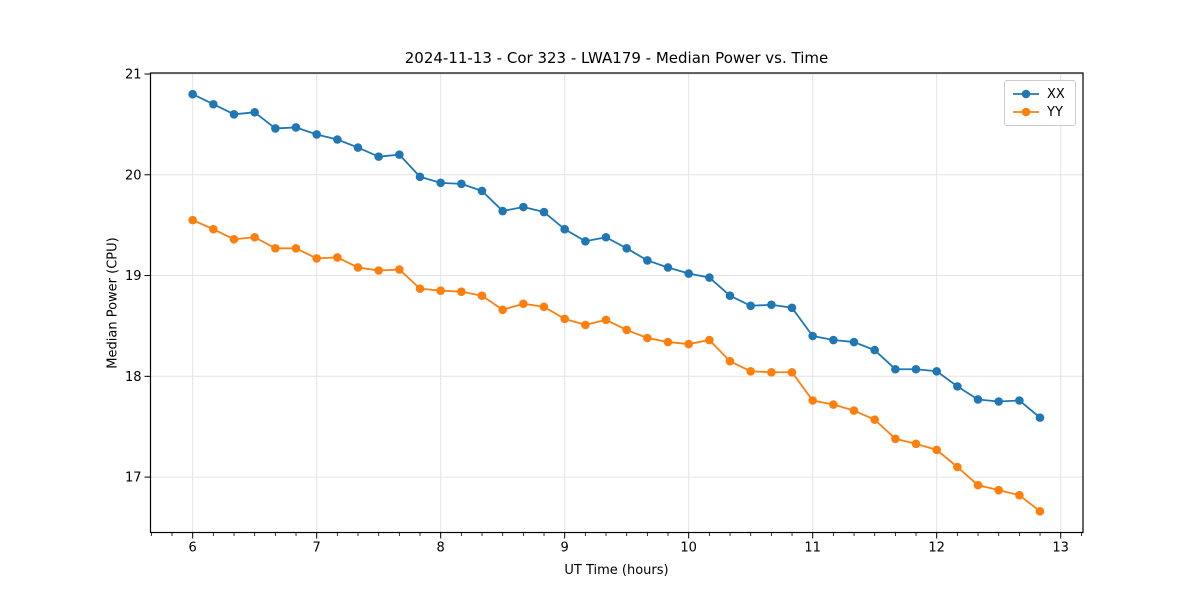 The width and height of the screenshot is (1200, 600). I want to click on x-tick-label: 10, so click(688, 548).